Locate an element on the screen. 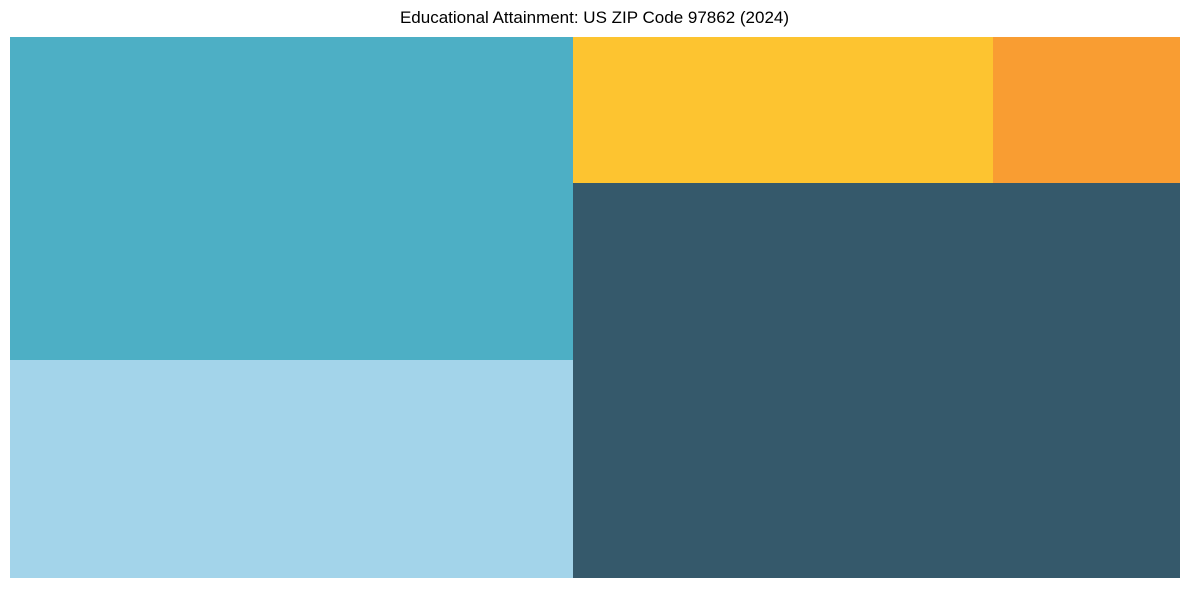  treemap-tile-orange is located at coordinates (1086, 110).